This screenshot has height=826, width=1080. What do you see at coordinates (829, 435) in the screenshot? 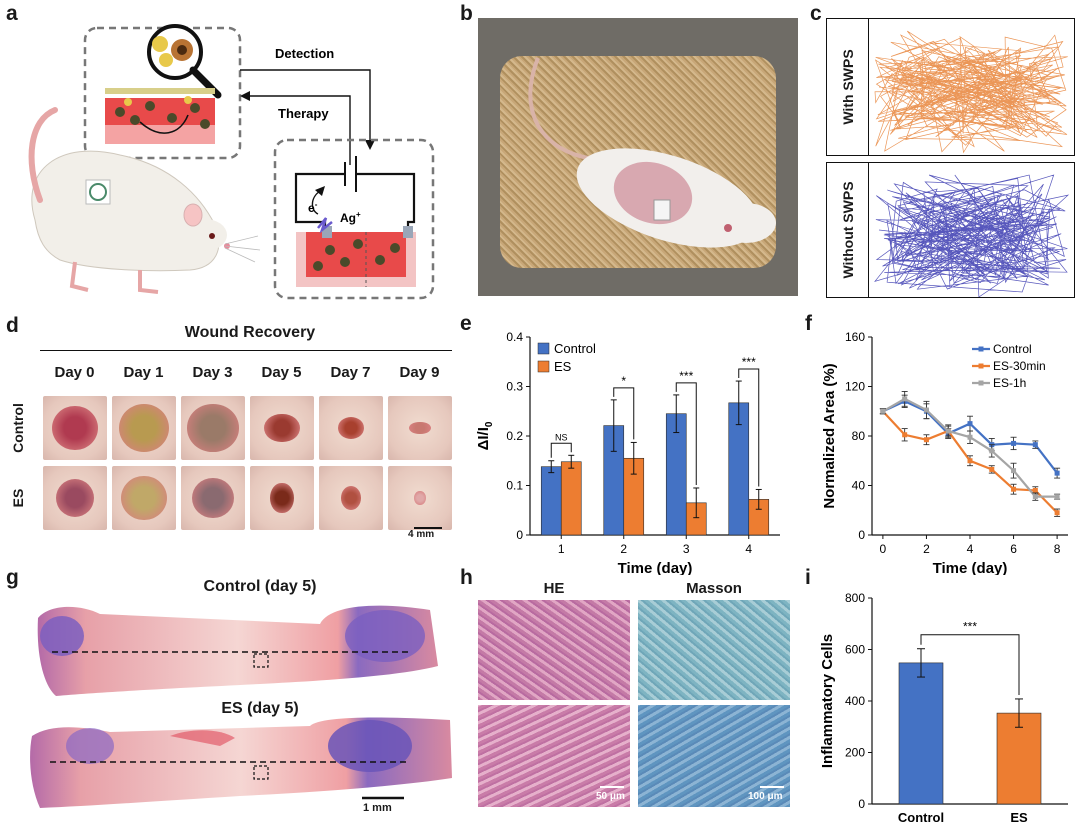
I see `y-axis-label: Normalized Area (%)` at bounding box center [829, 435].